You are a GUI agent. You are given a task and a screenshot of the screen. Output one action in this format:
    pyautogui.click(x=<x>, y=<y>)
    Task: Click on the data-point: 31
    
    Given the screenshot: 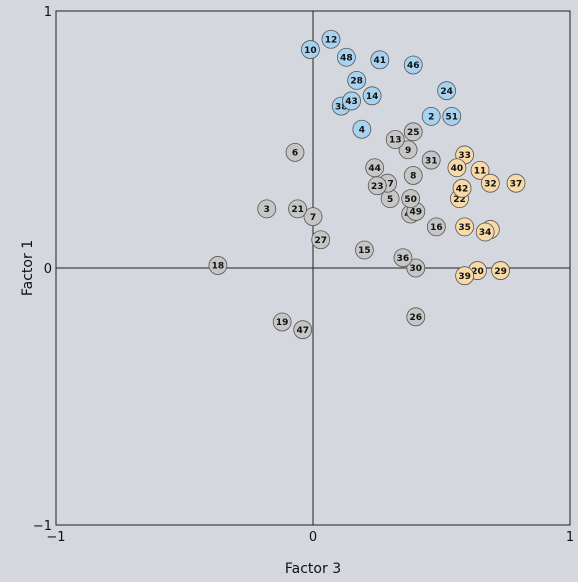 What is the action you would take?
    pyautogui.click(x=431, y=160)
    